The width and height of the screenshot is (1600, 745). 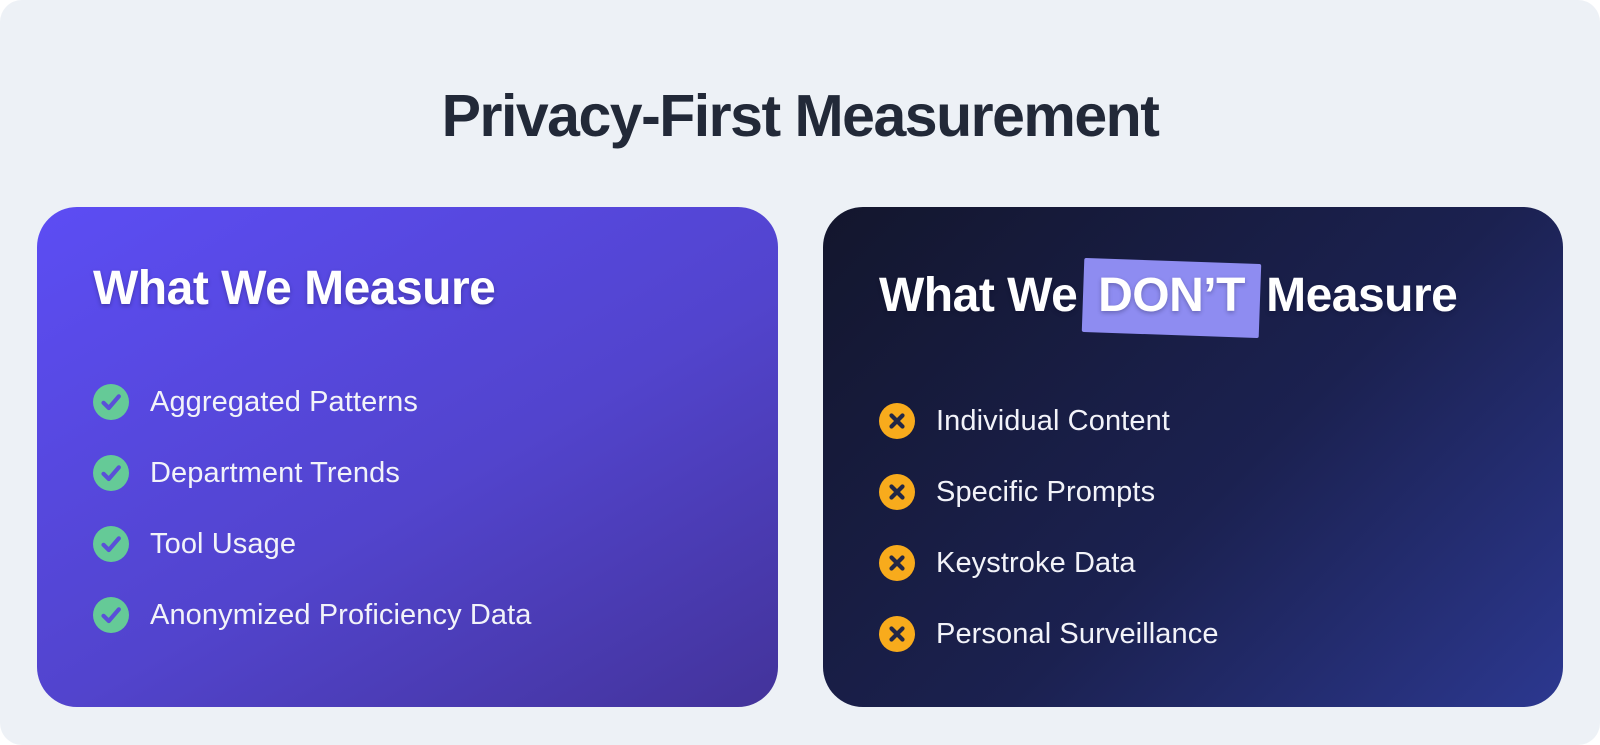 I want to click on dont-highlight: DON’T, so click(x=1172, y=298).